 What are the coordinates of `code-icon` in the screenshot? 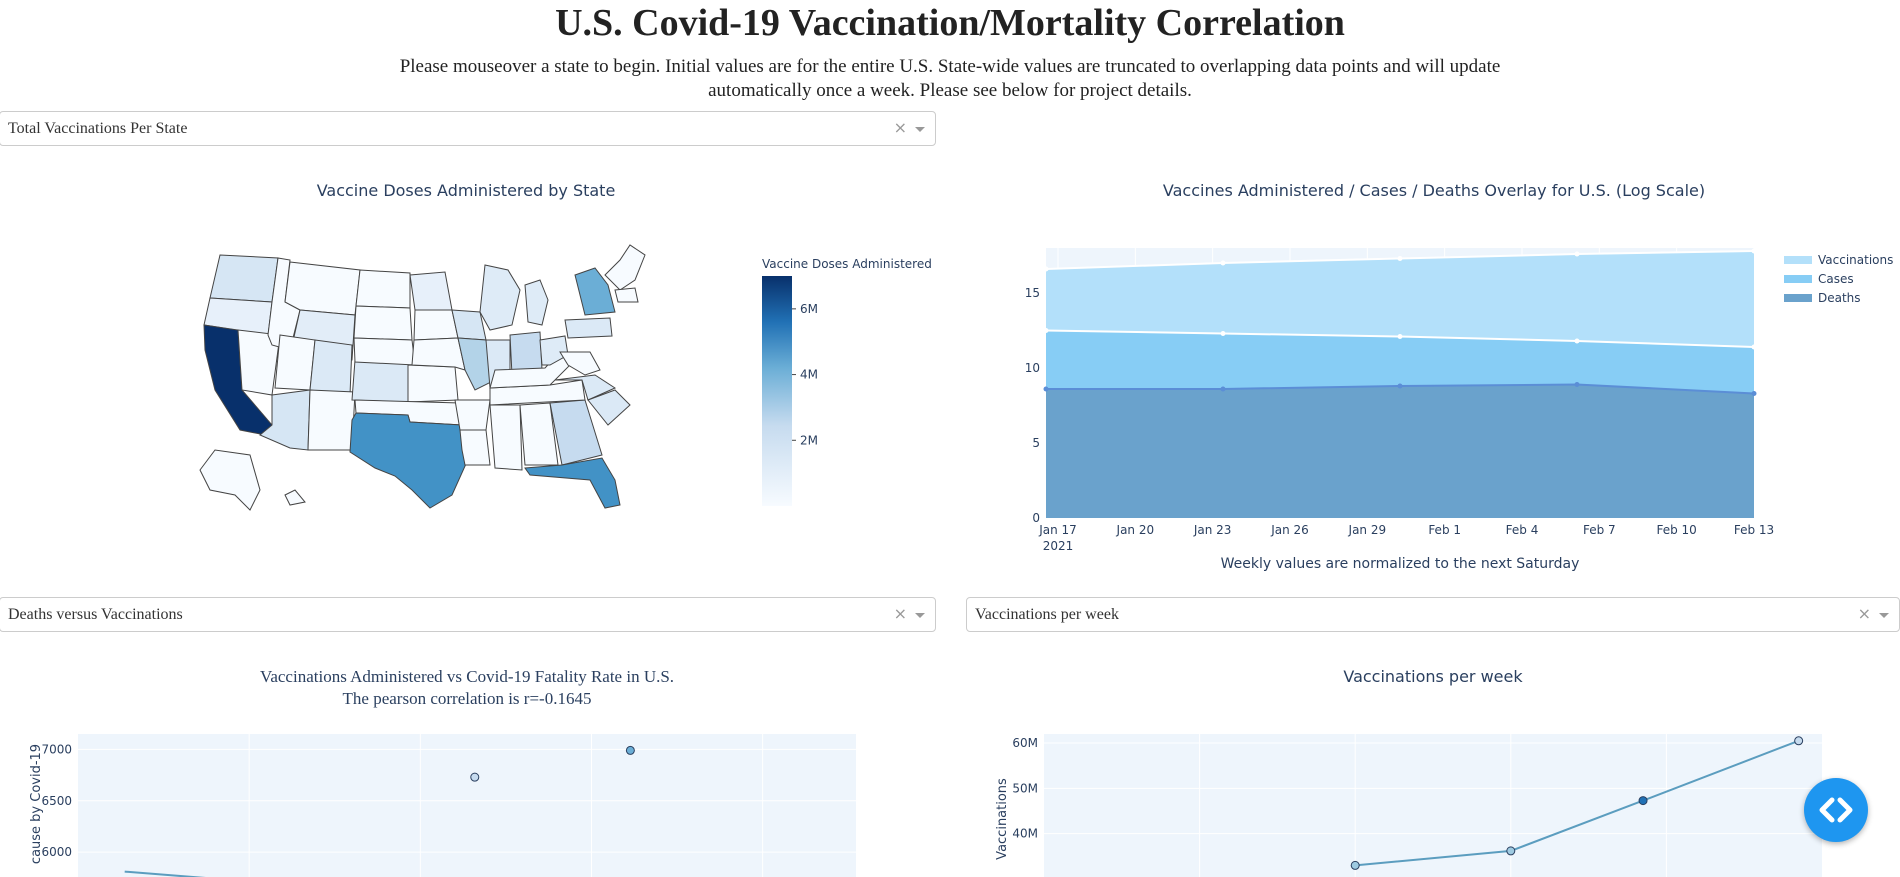 It's located at (1836, 810).